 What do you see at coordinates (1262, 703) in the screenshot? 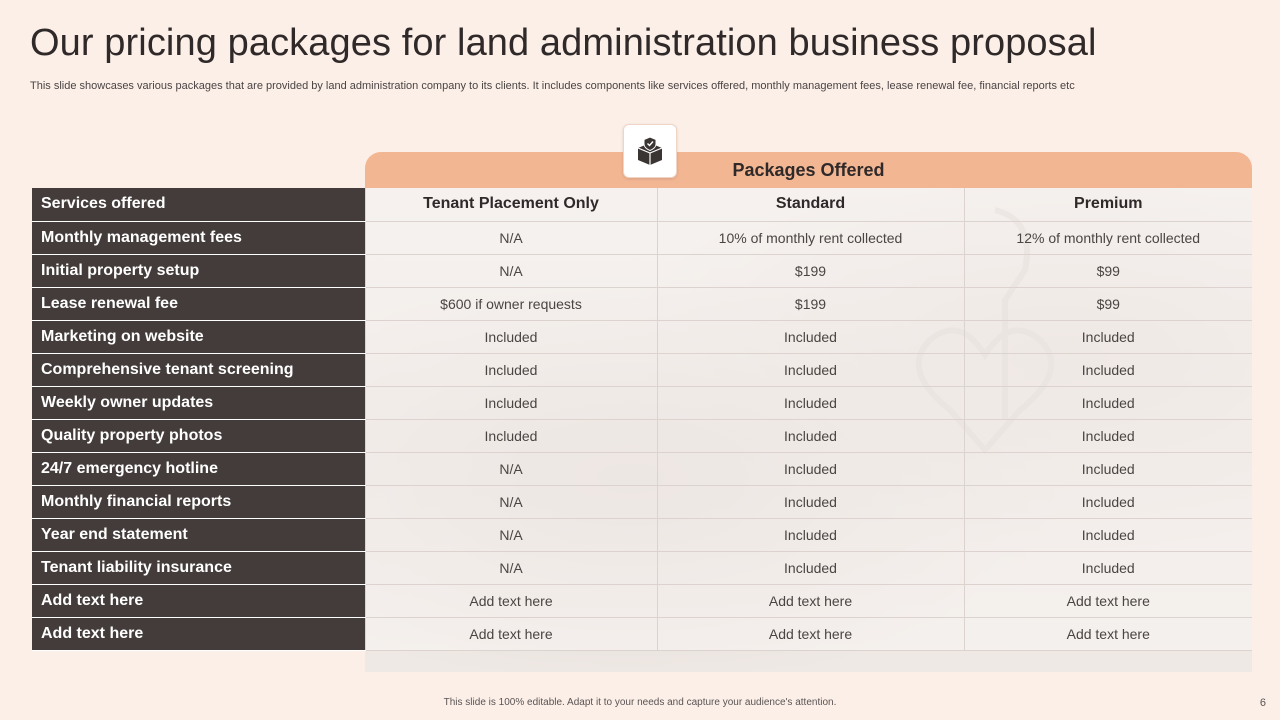
I see `page-number: 6` at bounding box center [1262, 703].